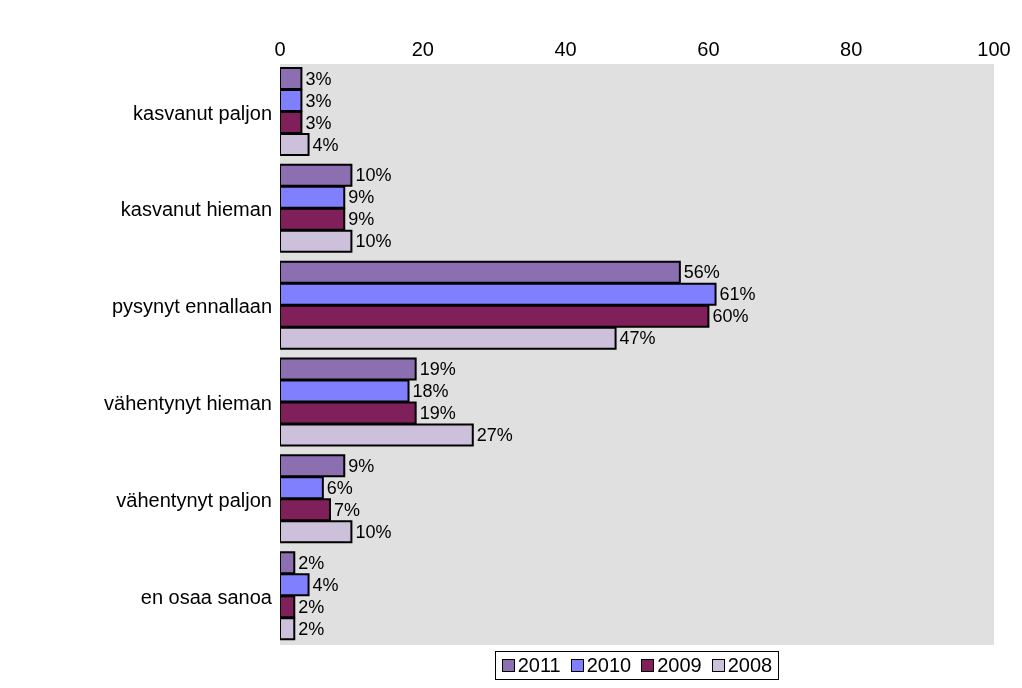 This screenshot has width=1022, height=688. What do you see at coordinates (565, 49) in the screenshot?
I see `x-tick-label: 40` at bounding box center [565, 49].